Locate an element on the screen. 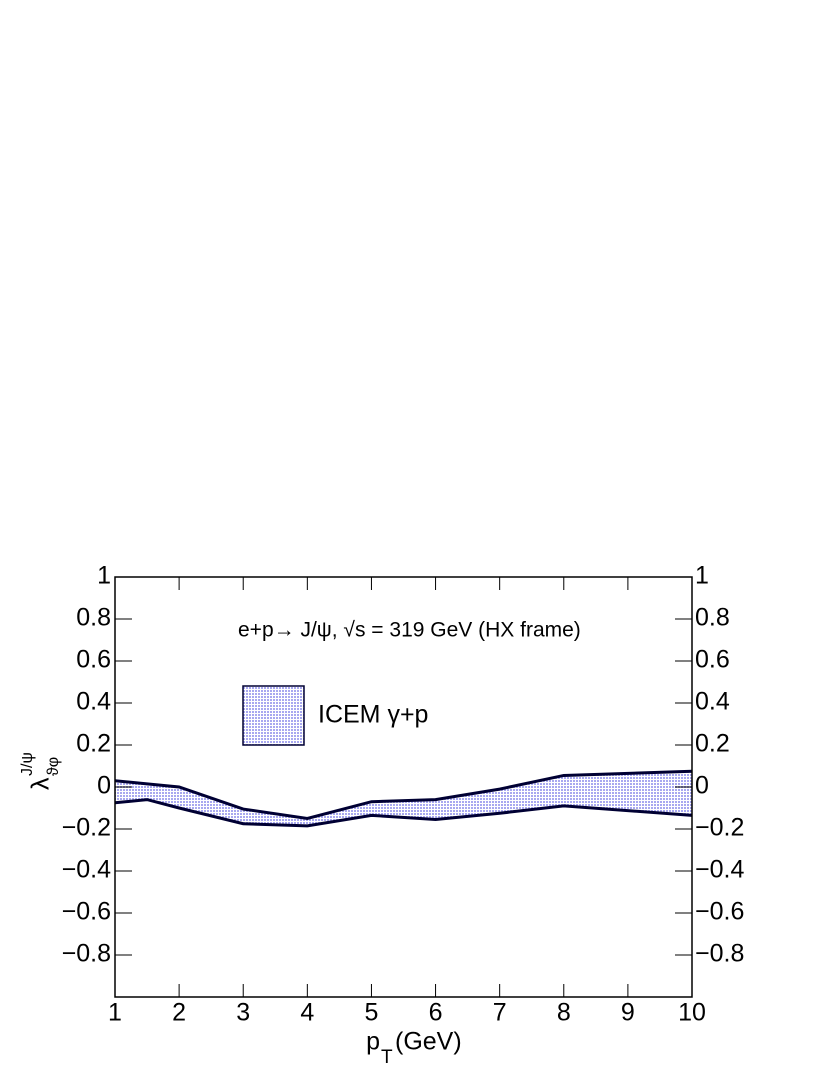 The width and height of the screenshot is (830, 1075). y-tick-label: 1 is located at coordinates (104, 576).